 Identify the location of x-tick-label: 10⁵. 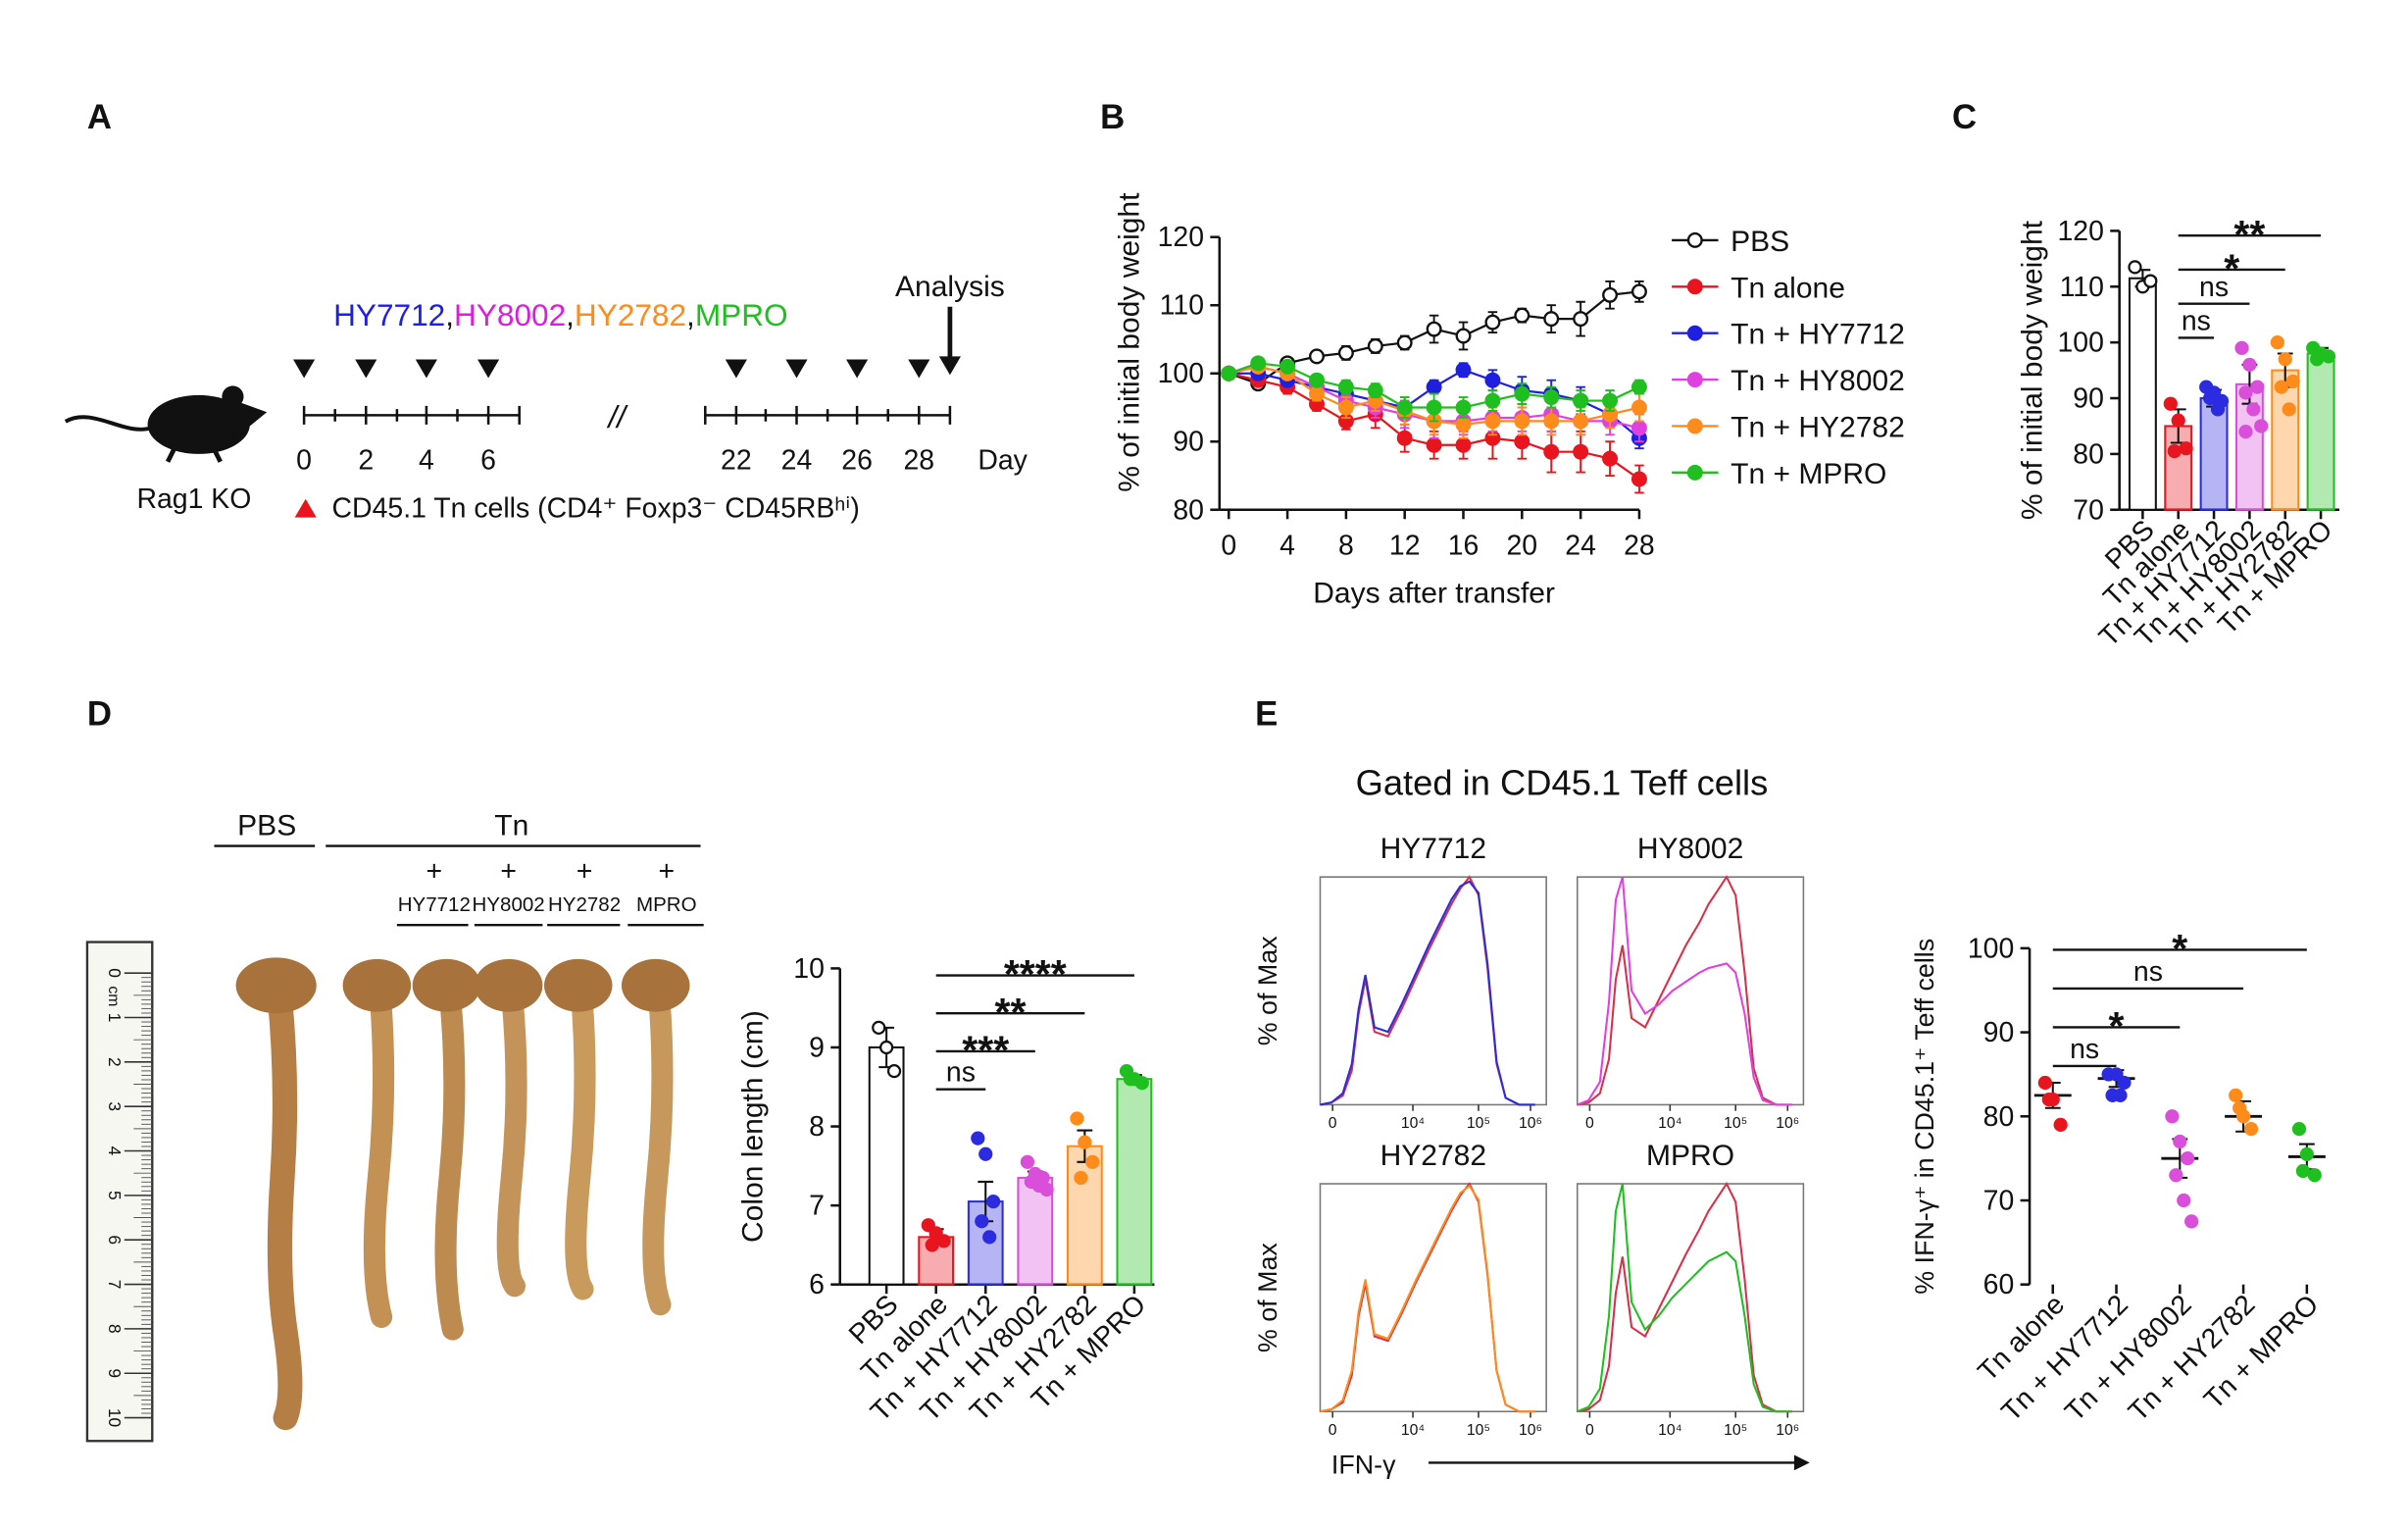
(1735, 1430).